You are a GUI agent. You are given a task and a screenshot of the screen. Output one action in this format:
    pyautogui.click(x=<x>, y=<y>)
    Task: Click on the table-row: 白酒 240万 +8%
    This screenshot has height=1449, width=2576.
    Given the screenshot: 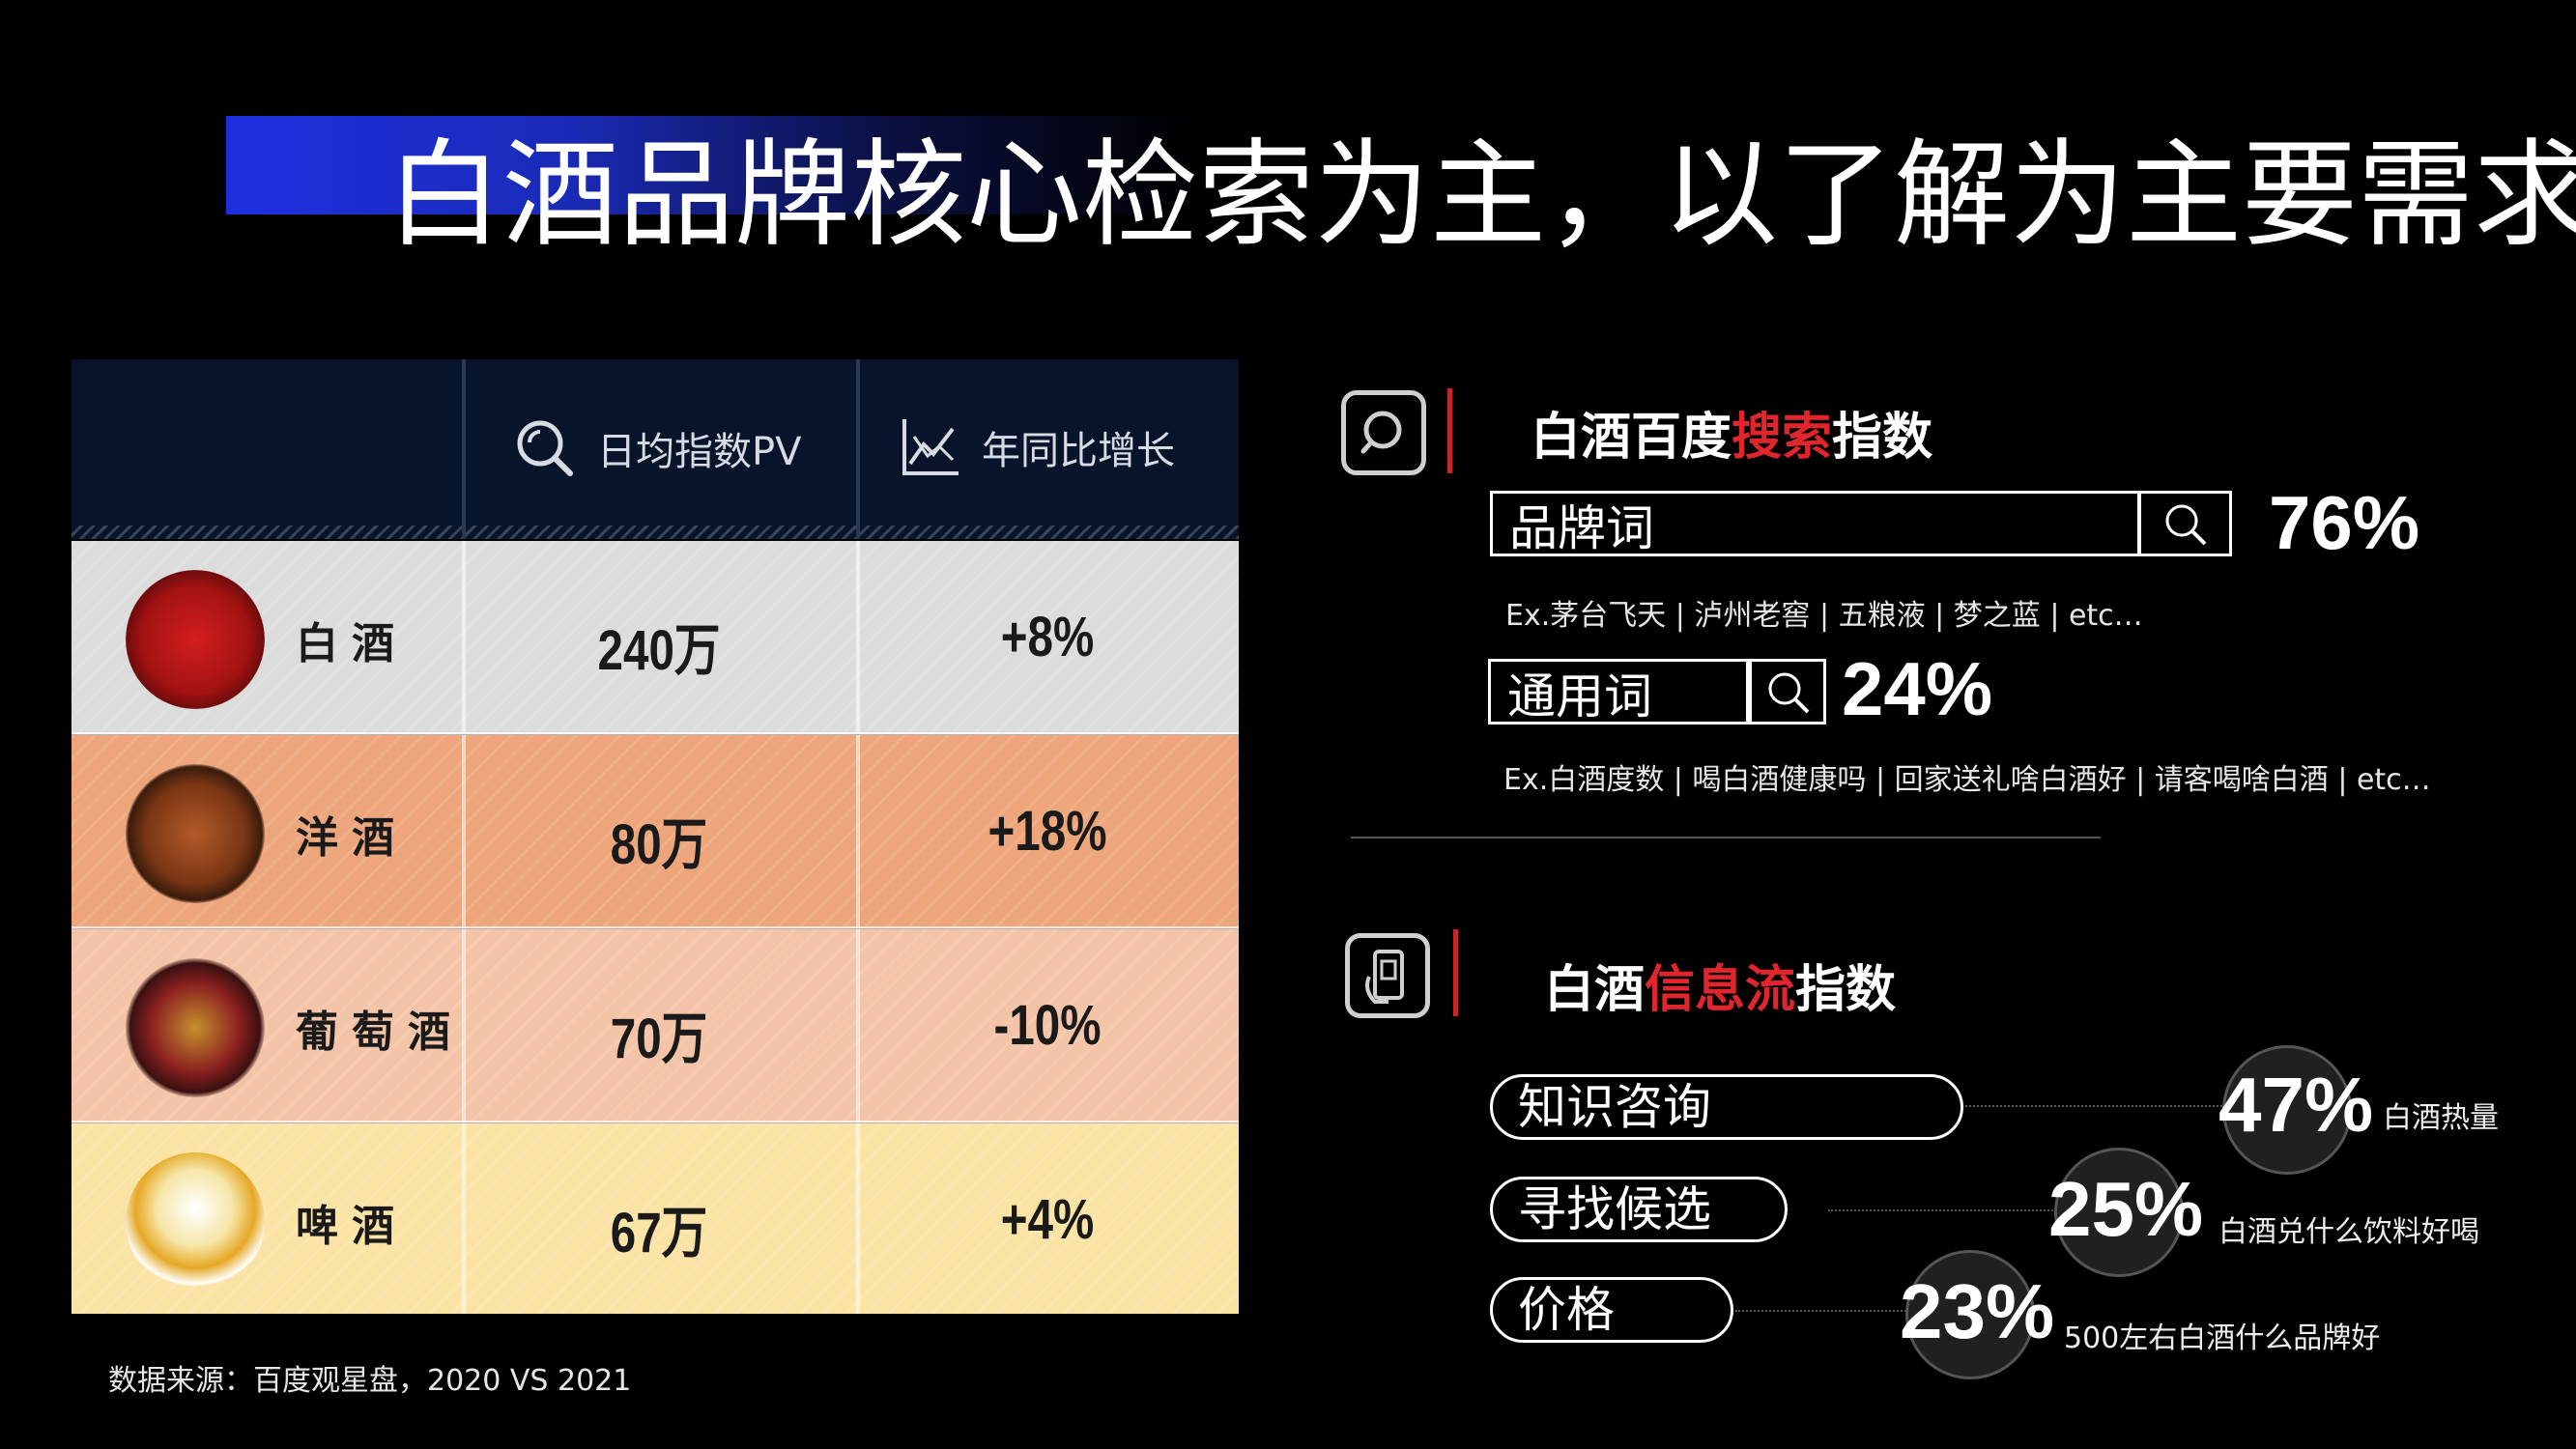 What is the action you would take?
    pyautogui.click(x=656, y=637)
    